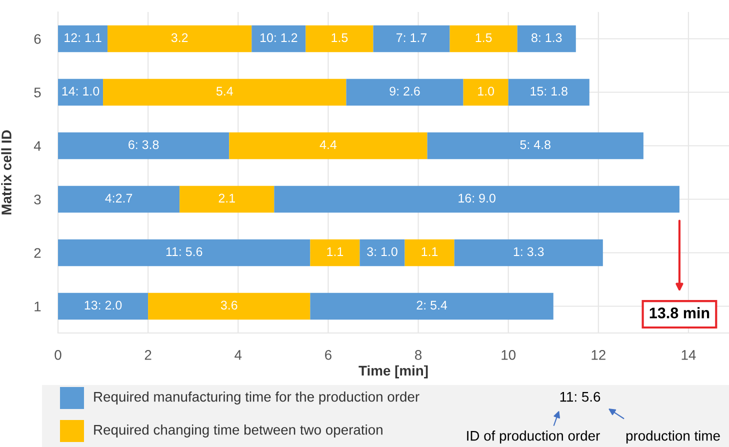 The height and width of the screenshot is (447, 729). I want to click on data-label: 2.1, so click(226, 198).